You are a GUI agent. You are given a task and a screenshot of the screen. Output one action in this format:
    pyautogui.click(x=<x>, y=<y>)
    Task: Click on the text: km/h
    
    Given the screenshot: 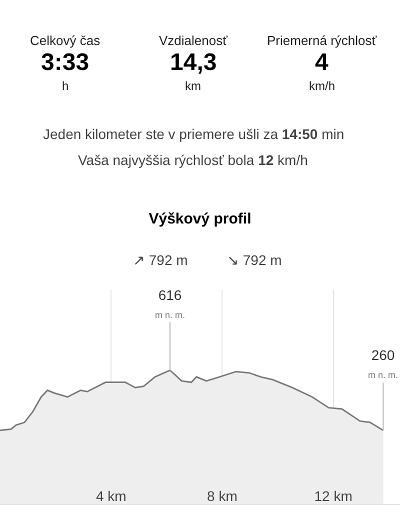 What is the action you would take?
    pyautogui.click(x=322, y=86)
    